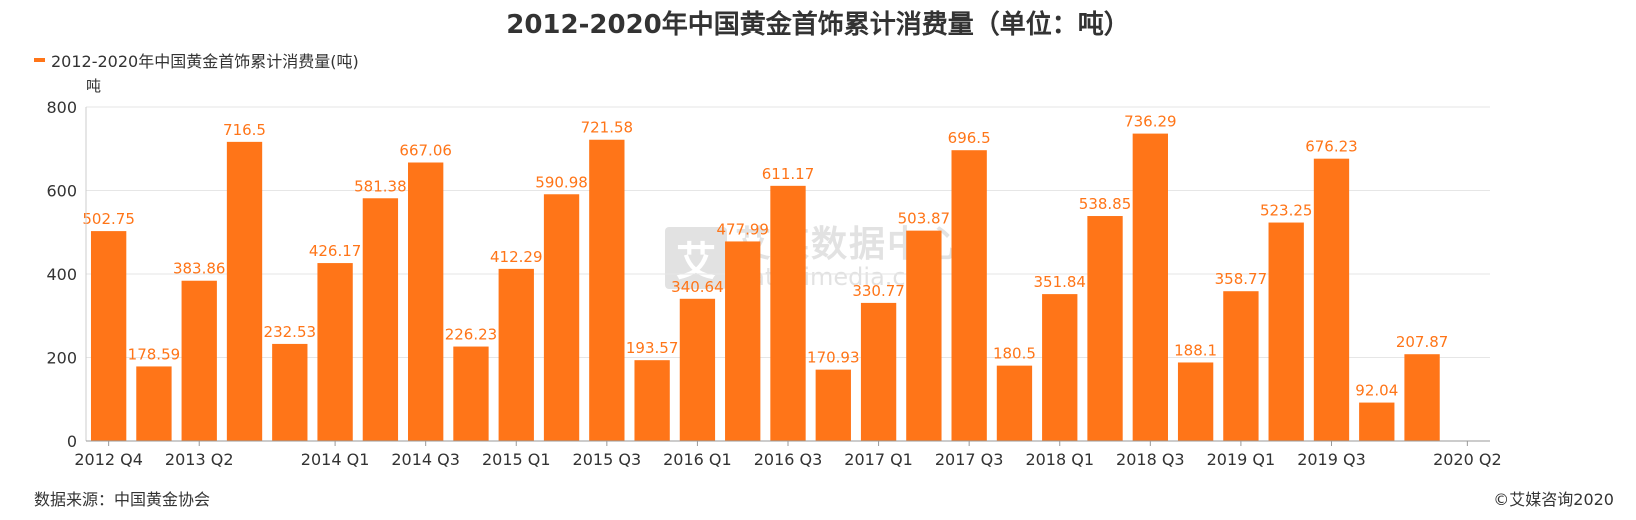  I want to click on bar-value-label: 92.04, so click(1376, 391).